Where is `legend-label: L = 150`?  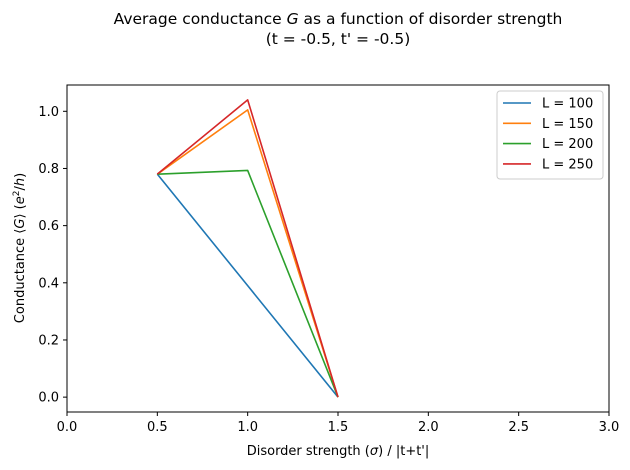
legend-label: L = 150 is located at coordinates (567, 124).